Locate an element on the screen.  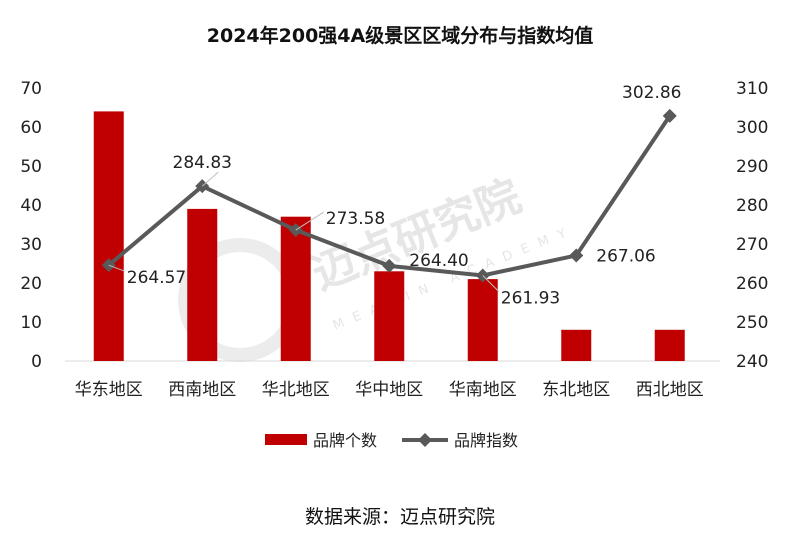
category-label: 东北地区 is located at coordinates (576, 390).